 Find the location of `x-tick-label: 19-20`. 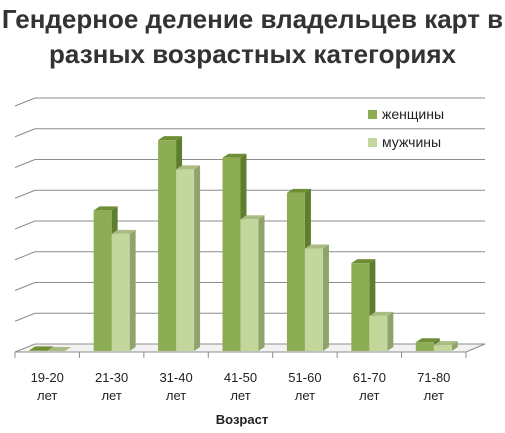

x-tick-label: 19-20 is located at coordinates (47, 377).